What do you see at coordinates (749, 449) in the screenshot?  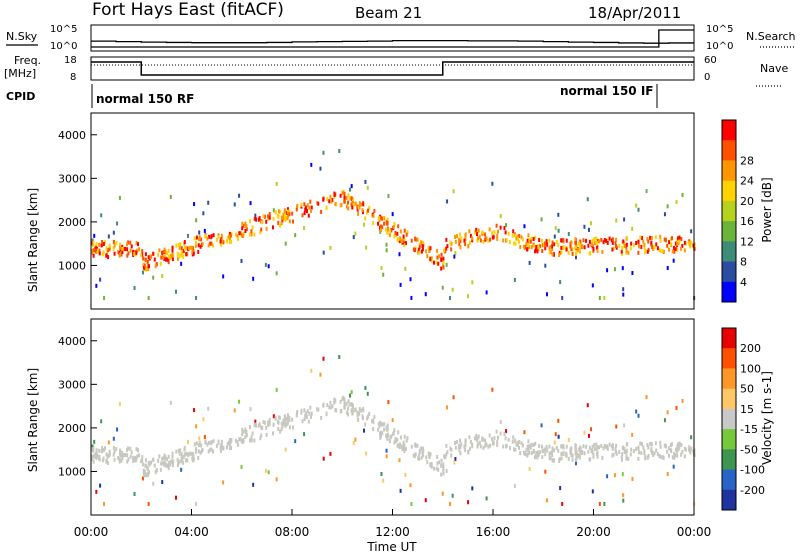 I see `colorbar-tick-label: -50` at bounding box center [749, 449].